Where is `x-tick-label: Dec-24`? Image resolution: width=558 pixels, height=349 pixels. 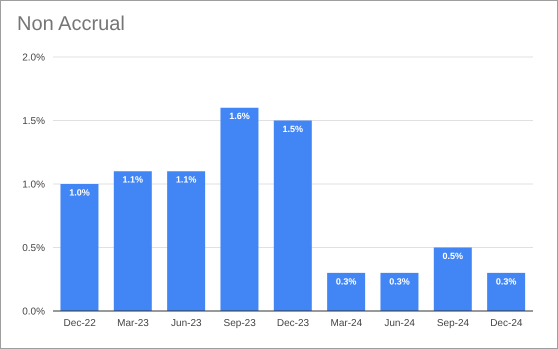 x-tick-label: Dec-24 is located at coordinates (506, 324).